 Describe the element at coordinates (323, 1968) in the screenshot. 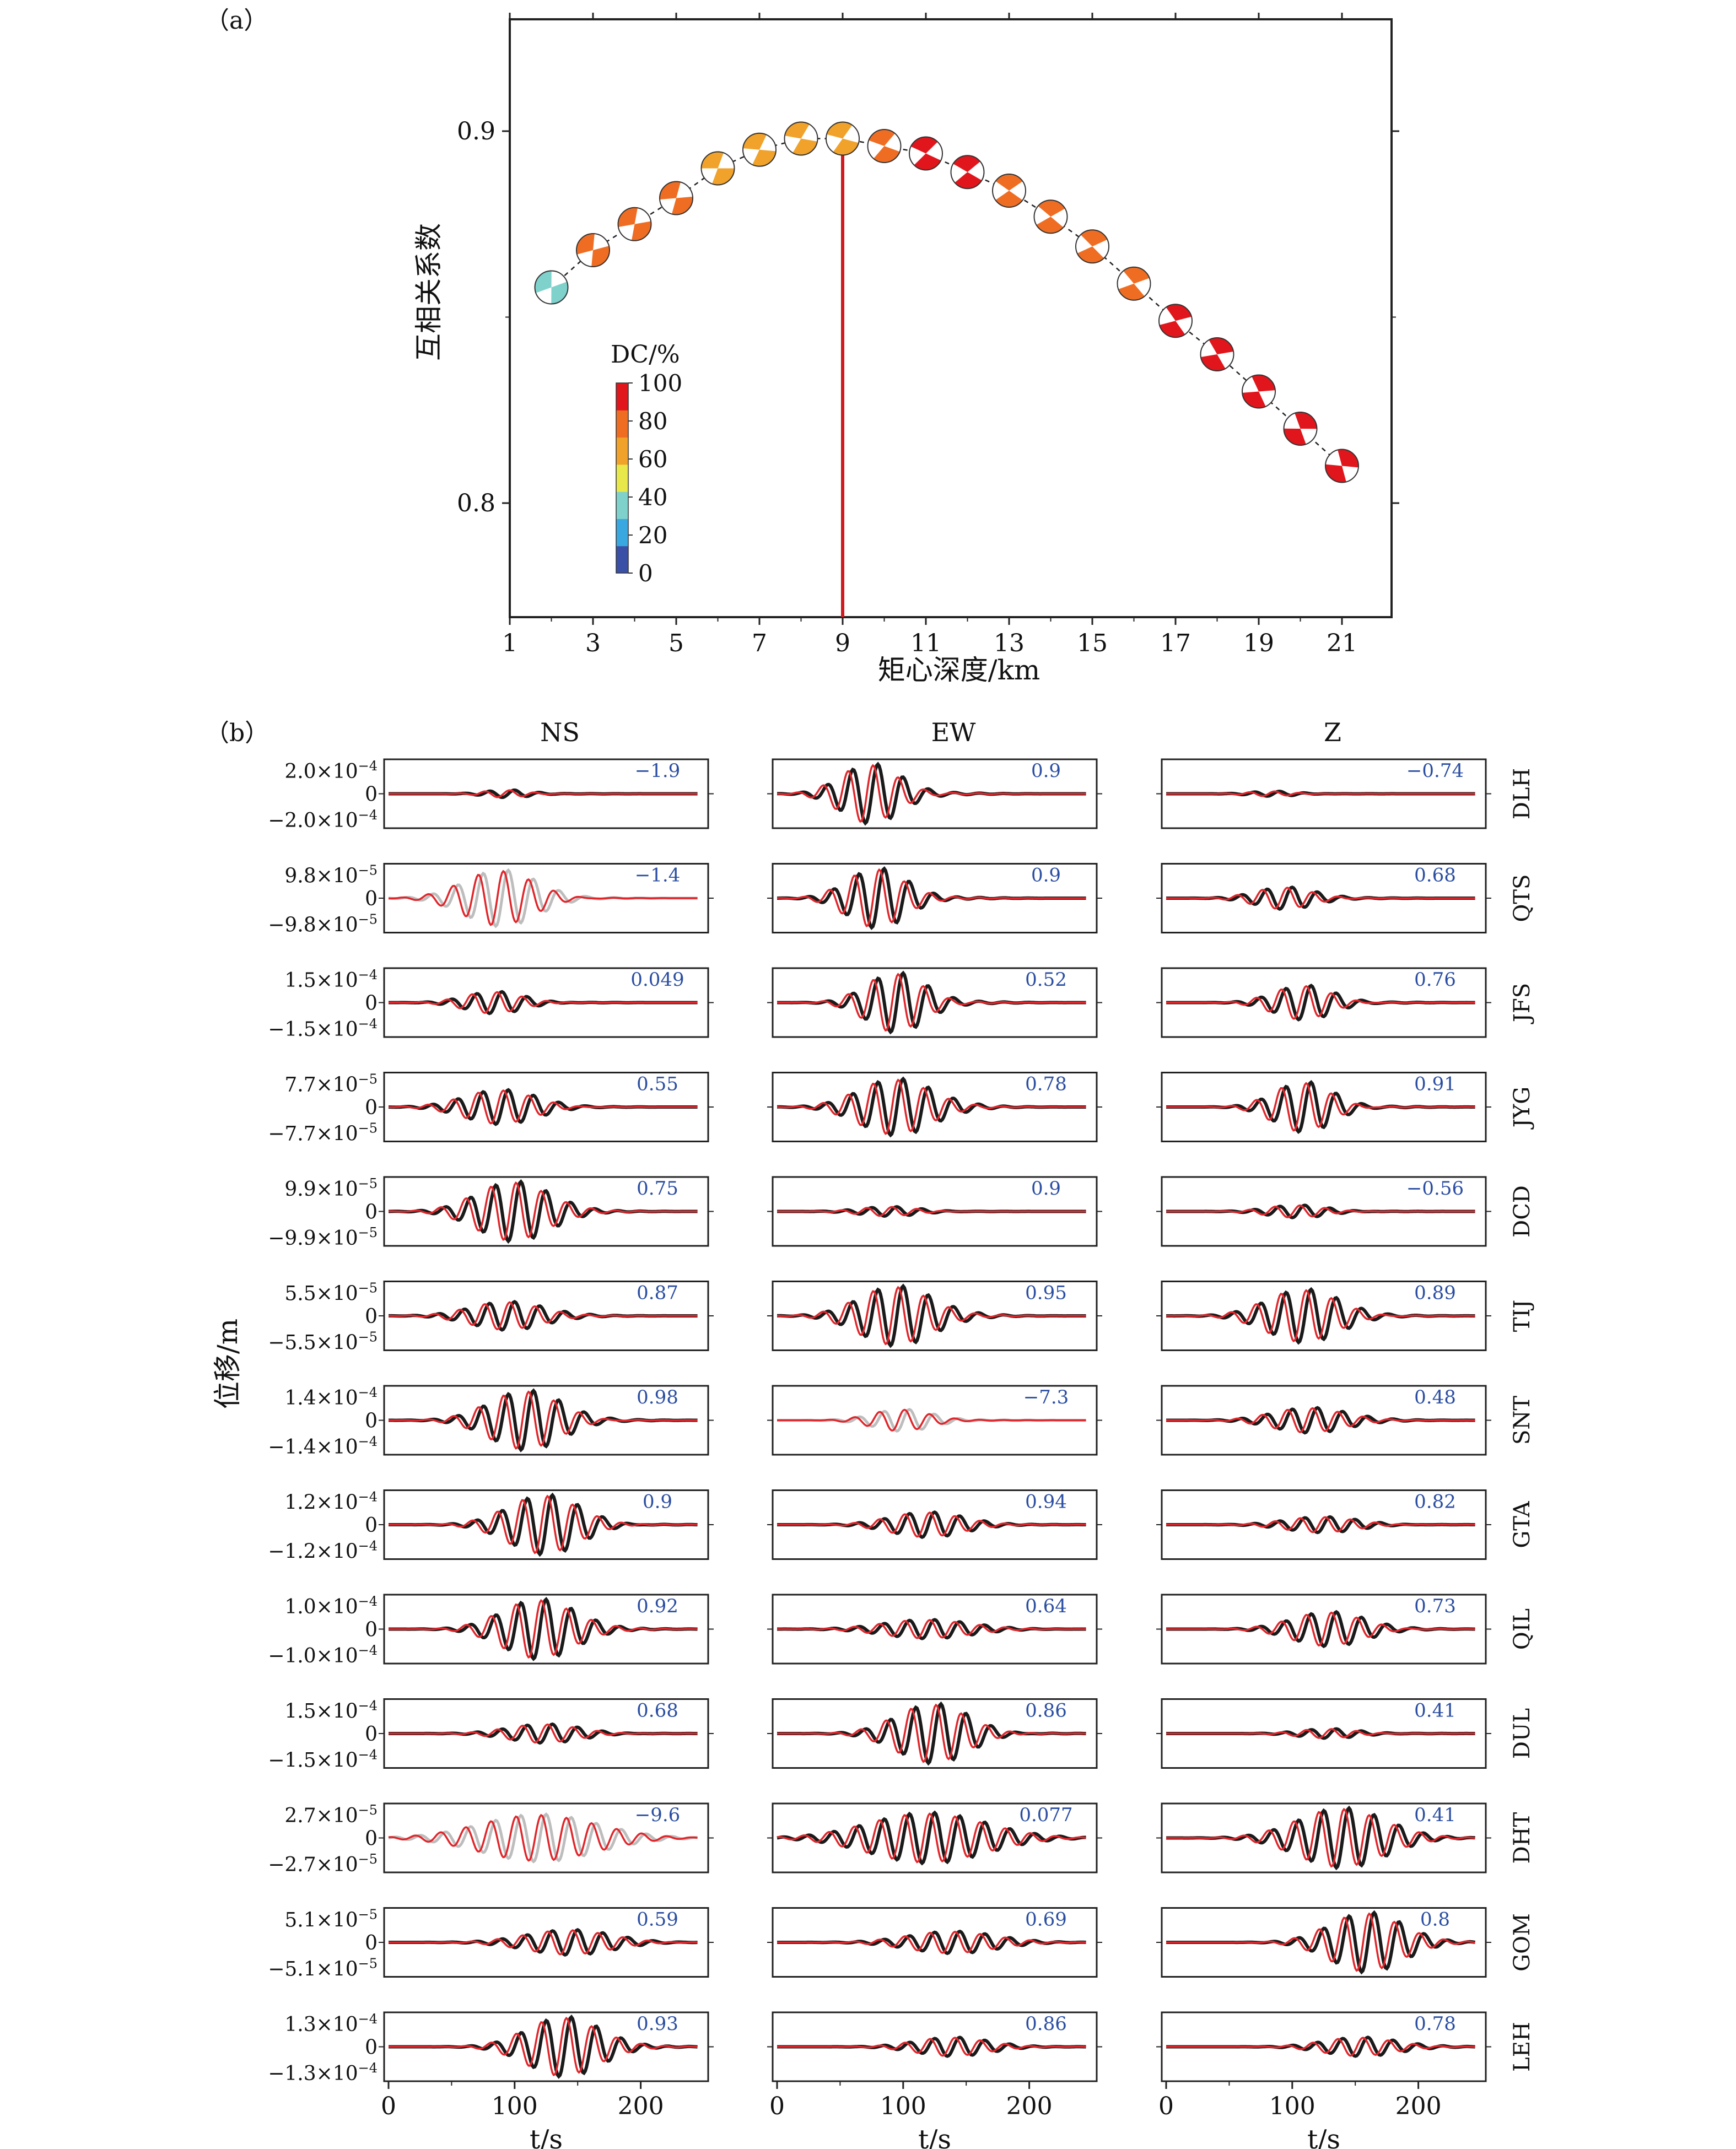

I see `amplitude-label-bottom: −5.1×10⁻⁵` at that location.